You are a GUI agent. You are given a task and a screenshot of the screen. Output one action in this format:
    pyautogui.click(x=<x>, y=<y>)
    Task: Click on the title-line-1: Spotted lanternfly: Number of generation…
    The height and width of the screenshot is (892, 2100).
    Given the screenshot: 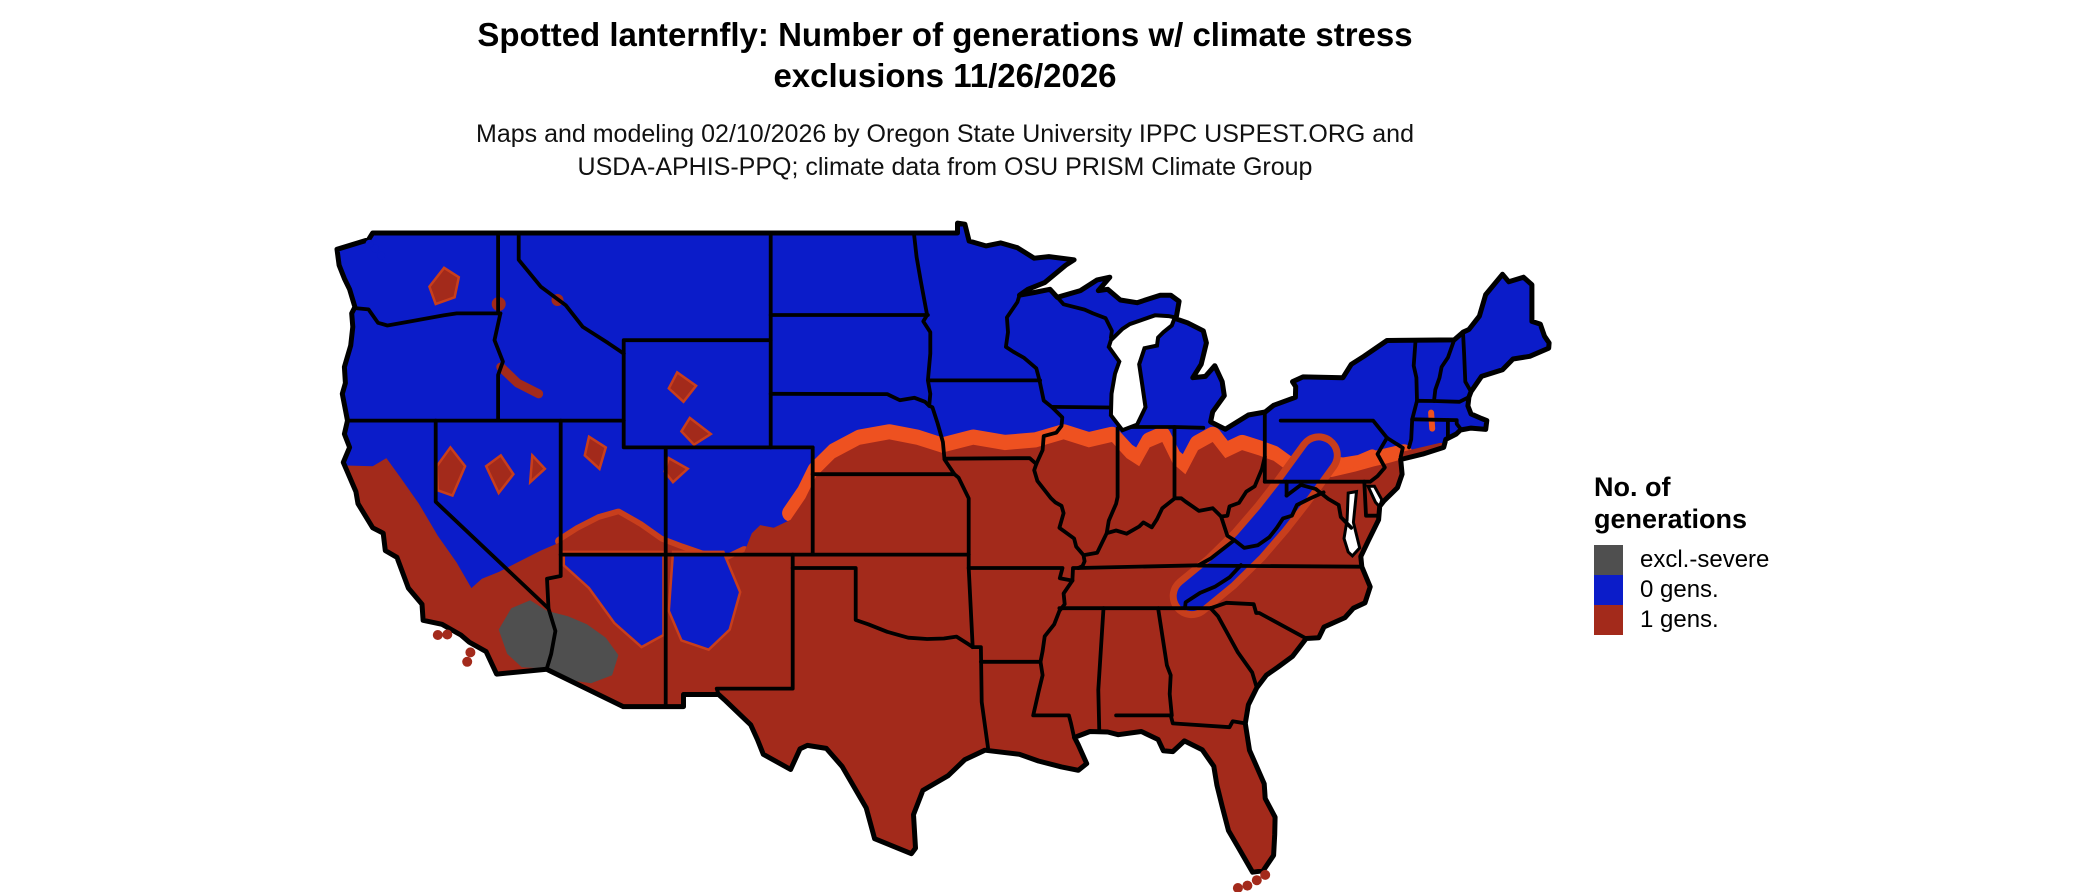 What is the action you would take?
    pyautogui.click(x=945, y=34)
    